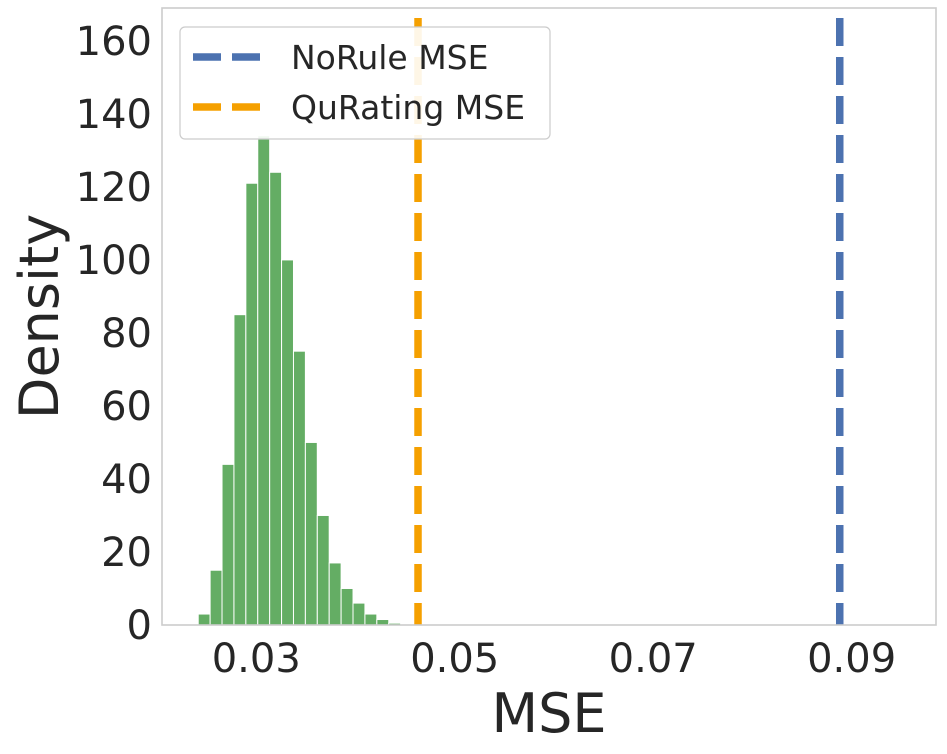  I want to click on y-axis-label: Density, so click(39, 316).